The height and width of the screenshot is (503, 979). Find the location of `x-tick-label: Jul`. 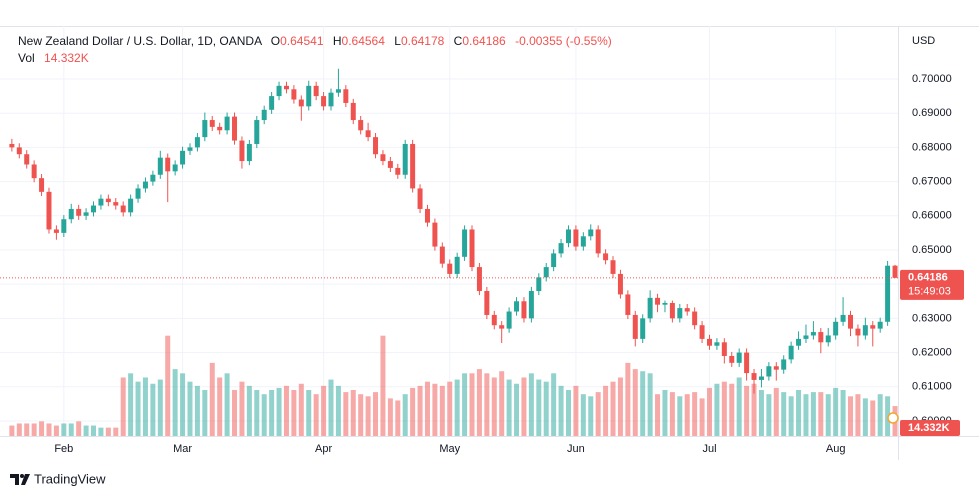

x-tick-label: Jul is located at coordinates (709, 449).